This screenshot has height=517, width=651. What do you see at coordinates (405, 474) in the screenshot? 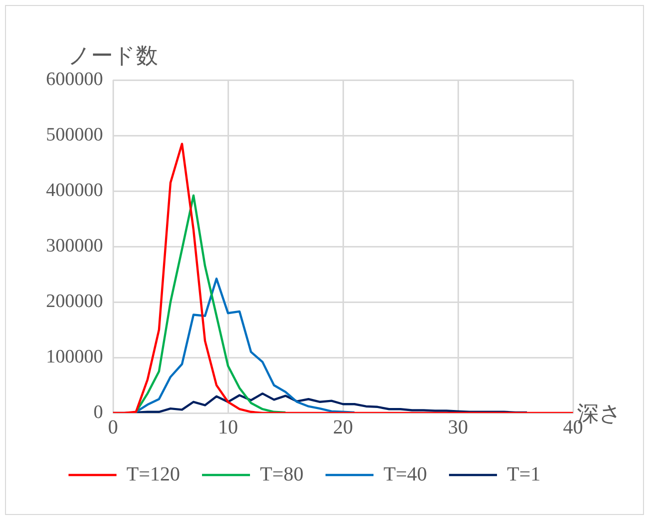
I see `legend-label: T=40` at bounding box center [405, 474].